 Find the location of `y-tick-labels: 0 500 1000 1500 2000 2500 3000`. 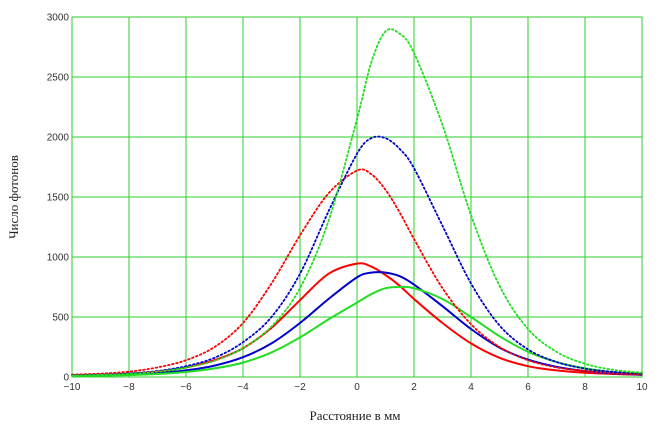

y-tick-labels: 0 500 1000 1500 2000 2500 3000 is located at coordinates (58, 198).